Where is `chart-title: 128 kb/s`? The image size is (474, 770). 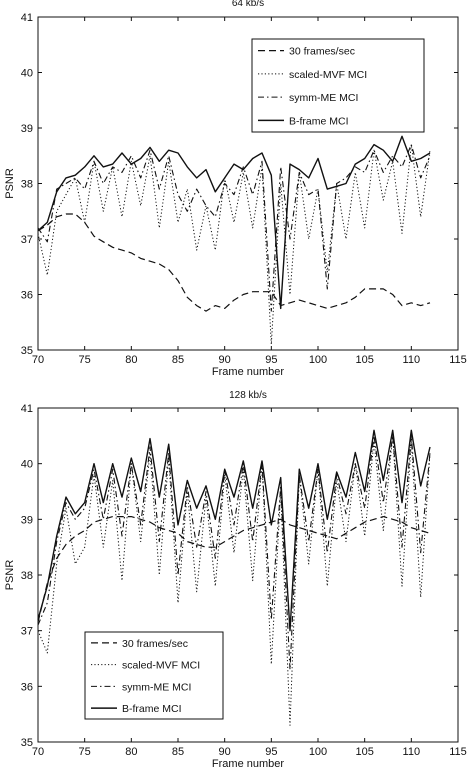
chart-title: 128 kb/s is located at coordinates (248, 395).